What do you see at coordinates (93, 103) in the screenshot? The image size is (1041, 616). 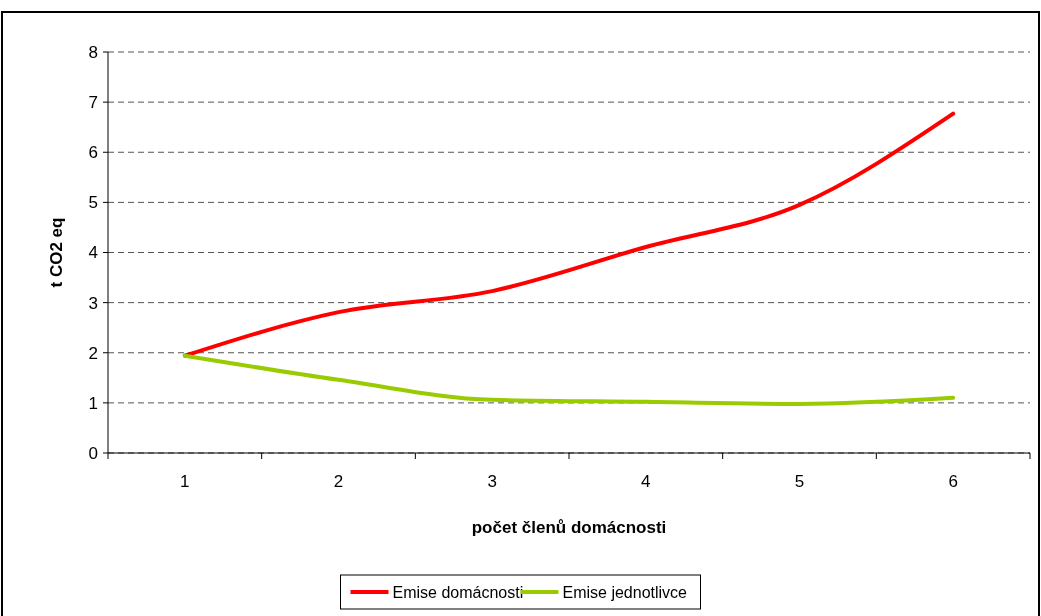 I see `y-tick-label: 7` at bounding box center [93, 103].